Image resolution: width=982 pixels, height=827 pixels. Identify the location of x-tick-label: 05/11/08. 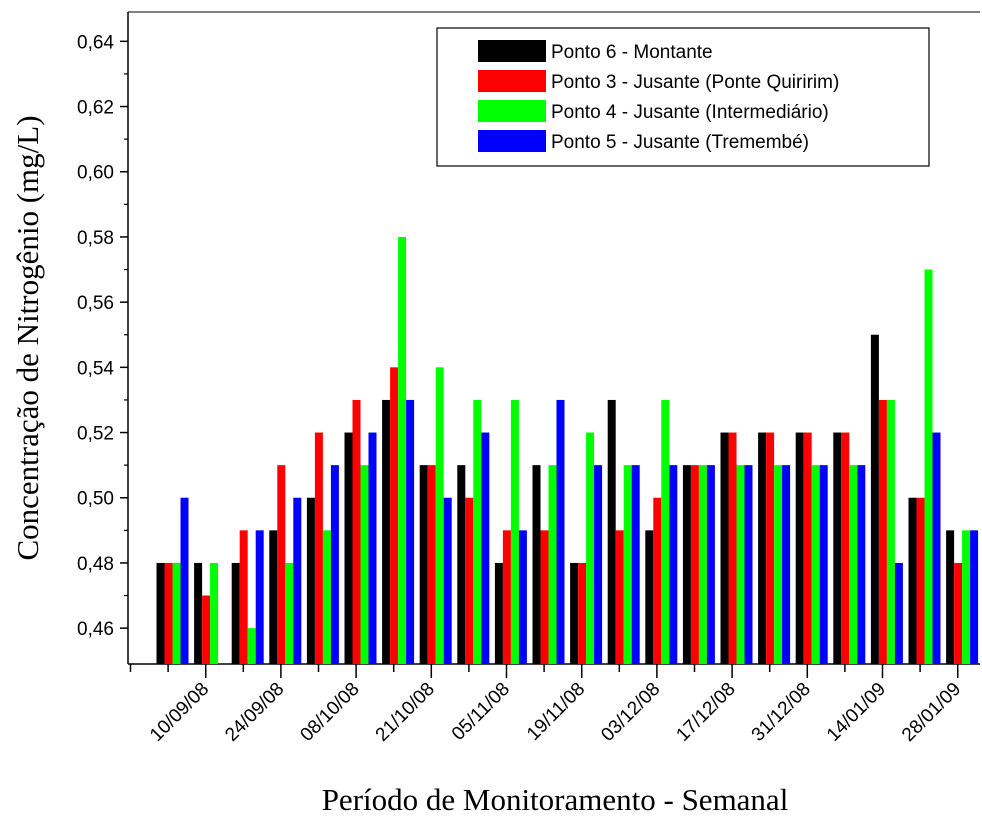
(481, 712).